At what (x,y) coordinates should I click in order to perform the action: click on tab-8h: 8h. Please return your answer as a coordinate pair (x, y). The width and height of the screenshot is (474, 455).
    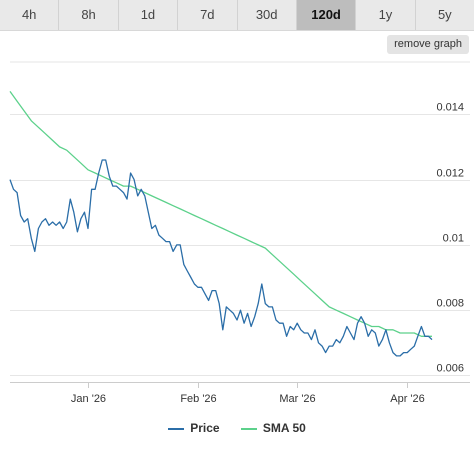
    Looking at the image, I should click on (89, 15).